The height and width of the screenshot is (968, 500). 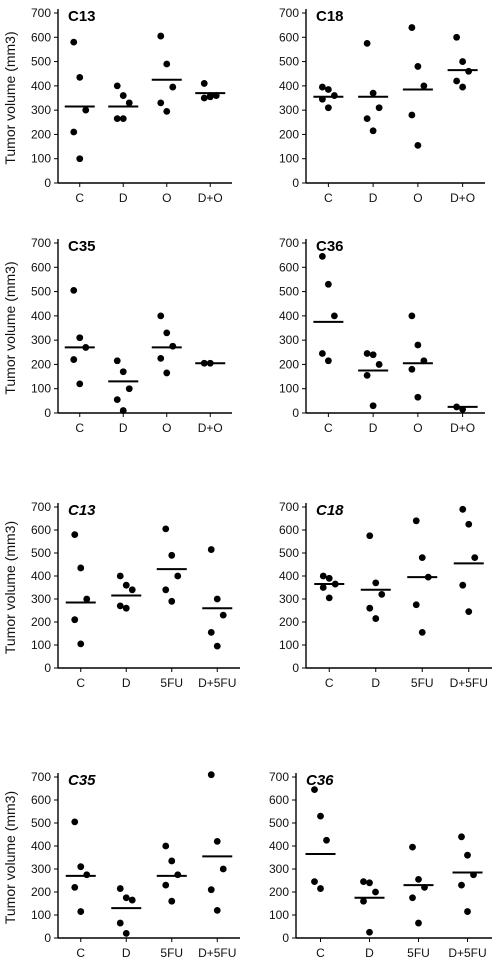 I want to click on panel-title: C36, so click(x=330, y=246).